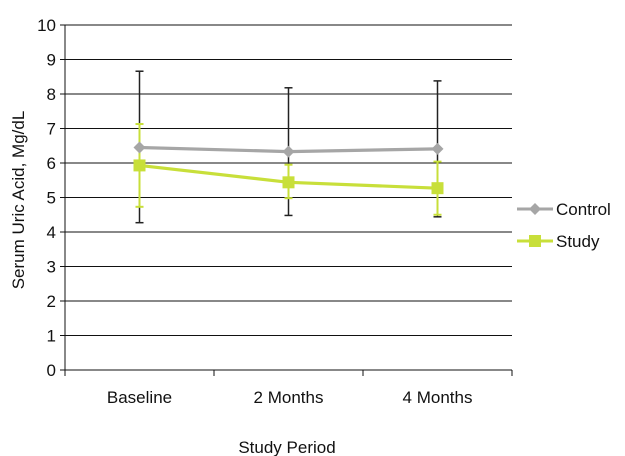 Image resolution: width=625 pixels, height=456 pixels. Describe the element at coordinates (535, 241) in the screenshot. I see `legend-marker-study` at that location.